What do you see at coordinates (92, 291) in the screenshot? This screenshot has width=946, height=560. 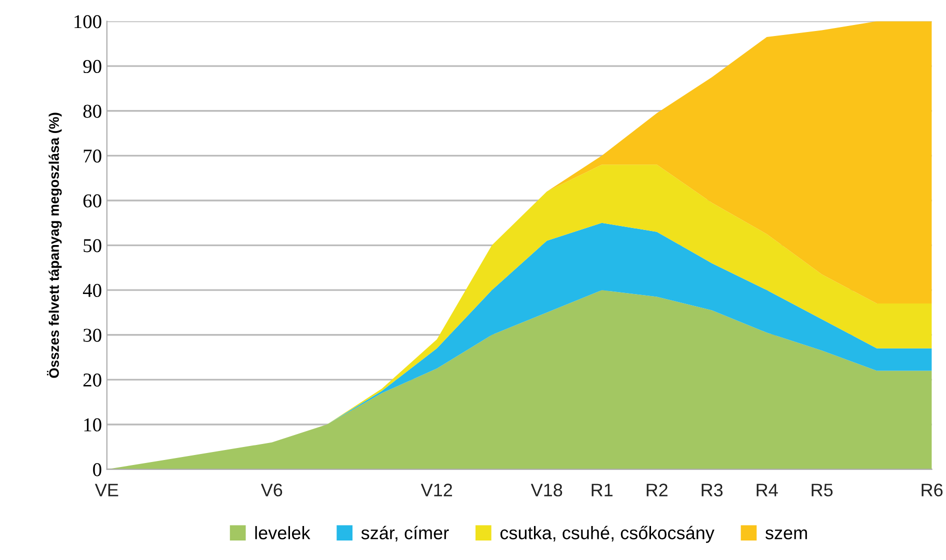 I see `y-tick-label: 40` at bounding box center [92, 291].